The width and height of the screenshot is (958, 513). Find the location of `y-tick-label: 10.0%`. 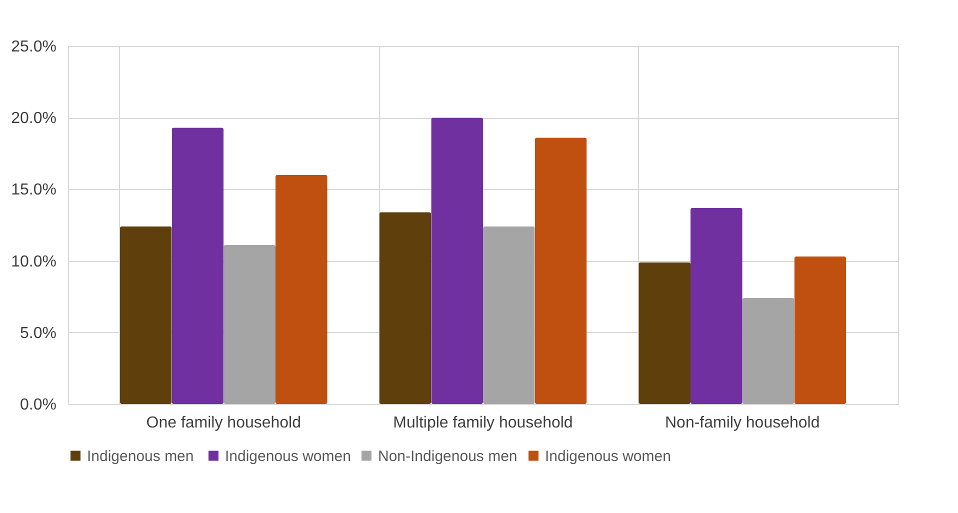

y-tick-label: 10.0% is located at coordinates (33, 261).